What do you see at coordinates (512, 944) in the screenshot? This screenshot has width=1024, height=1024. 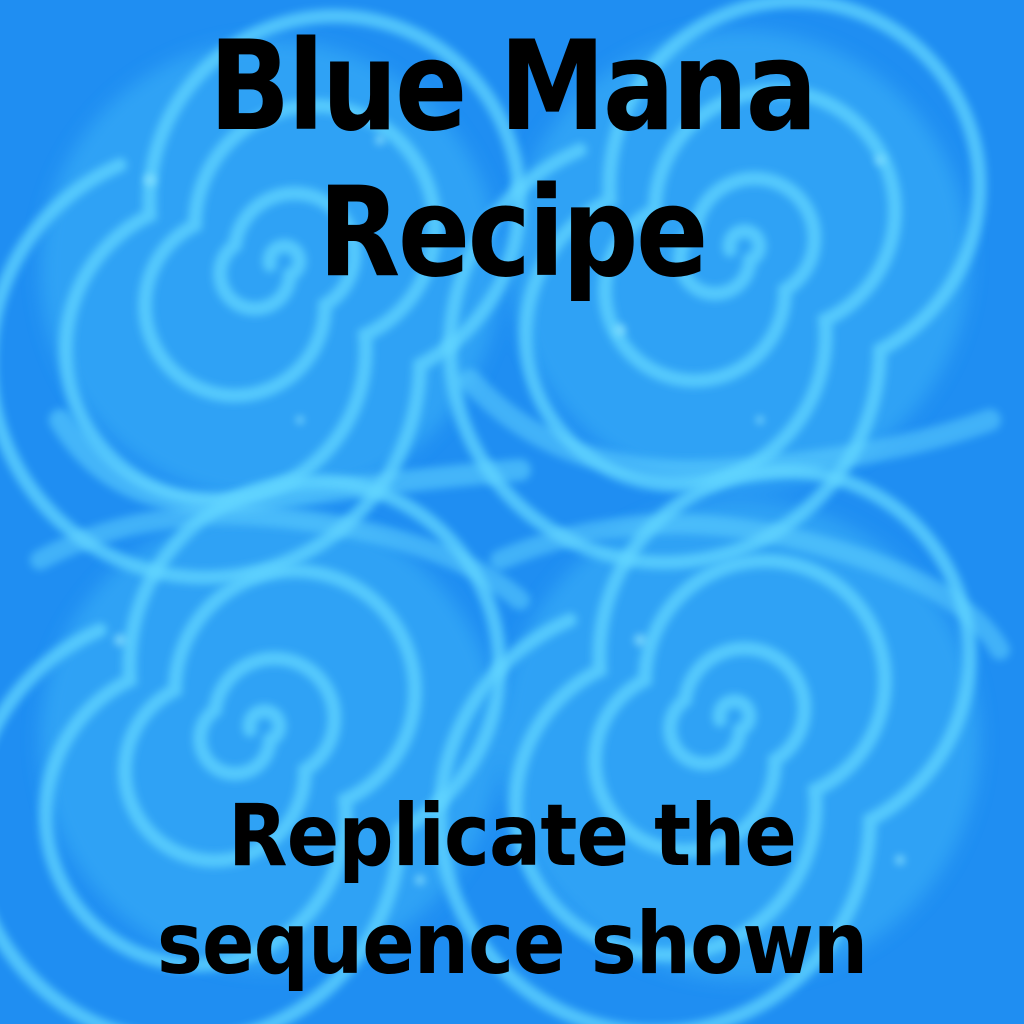 I see `instruction-line-2: sequence shown` at bounding box center [512, 944].